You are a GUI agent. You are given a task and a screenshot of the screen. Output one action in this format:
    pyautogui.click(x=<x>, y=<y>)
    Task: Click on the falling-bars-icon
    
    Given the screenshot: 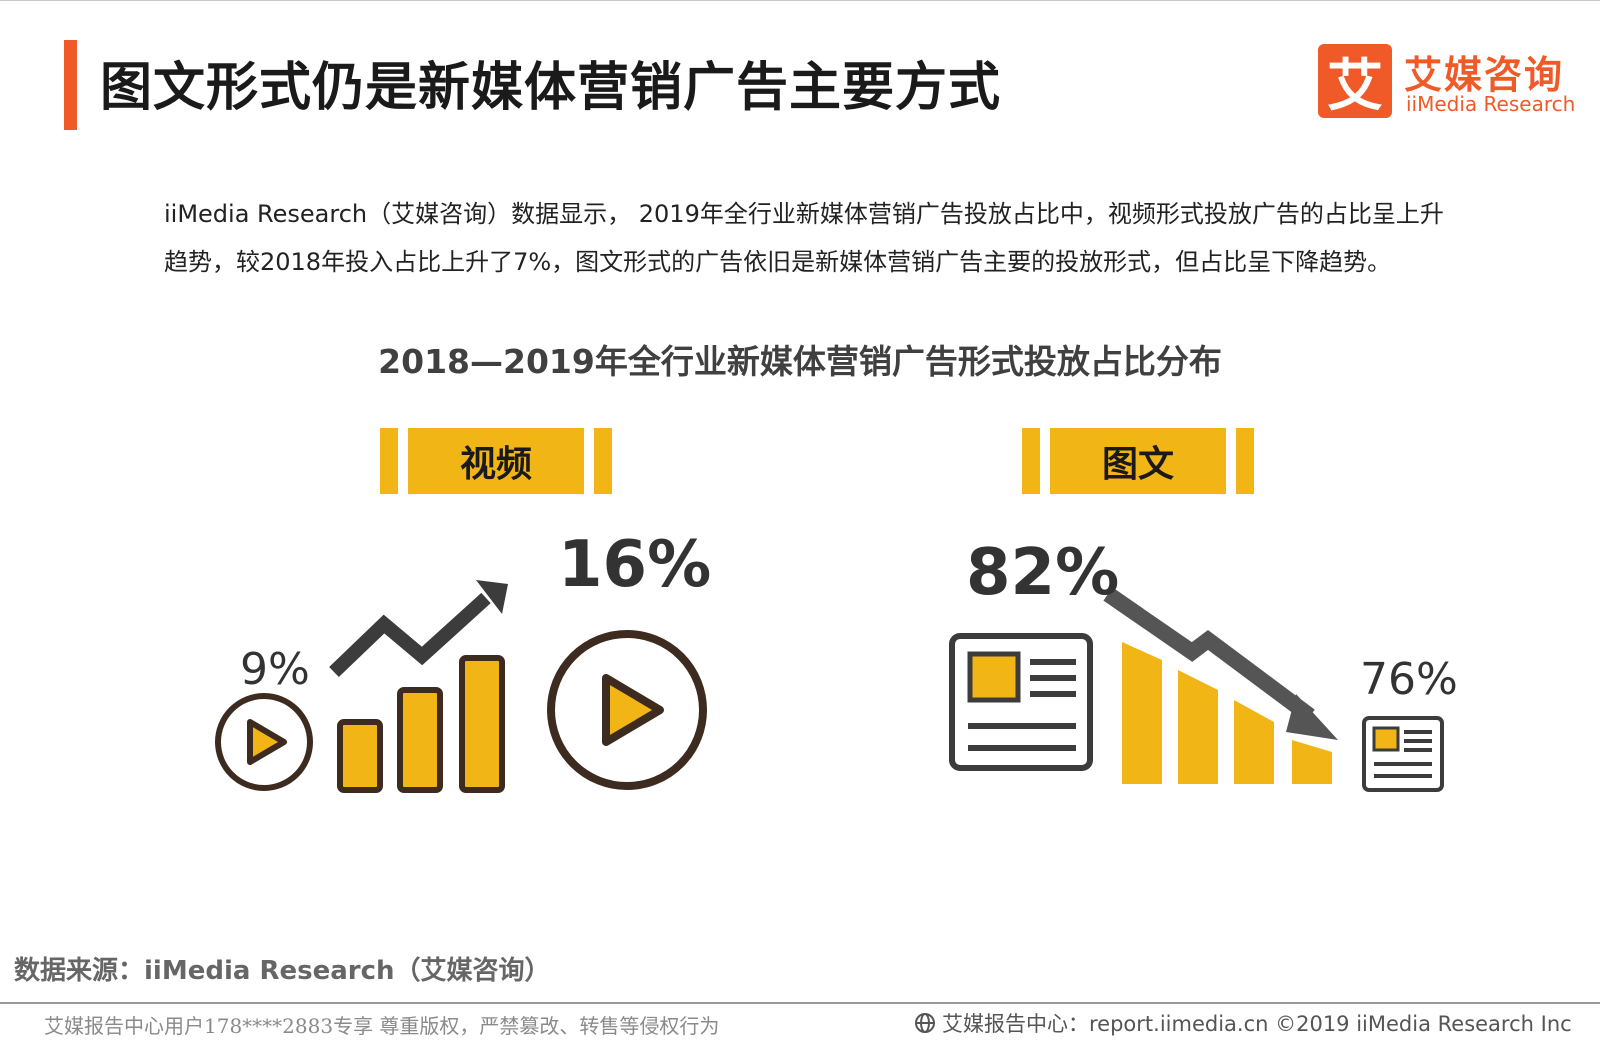 What is the action you would take?
    pyautogui.click(x=1227, y=713)
    